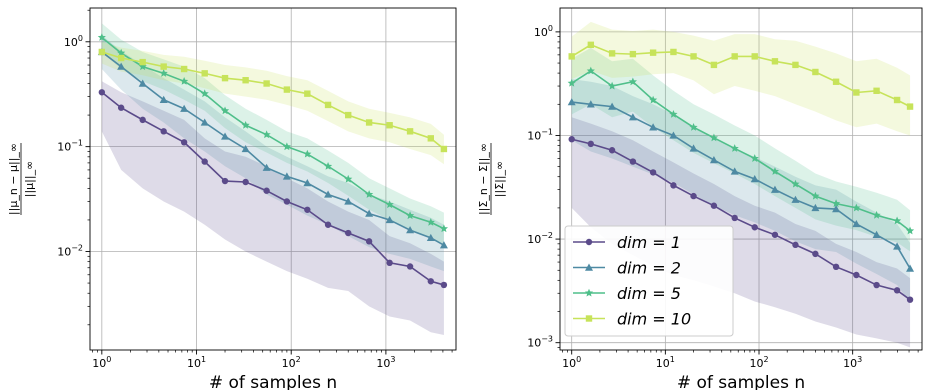 This screenshot has height=390, width=925. I want to click on legend-item: dim = 10, so click(632, 319).